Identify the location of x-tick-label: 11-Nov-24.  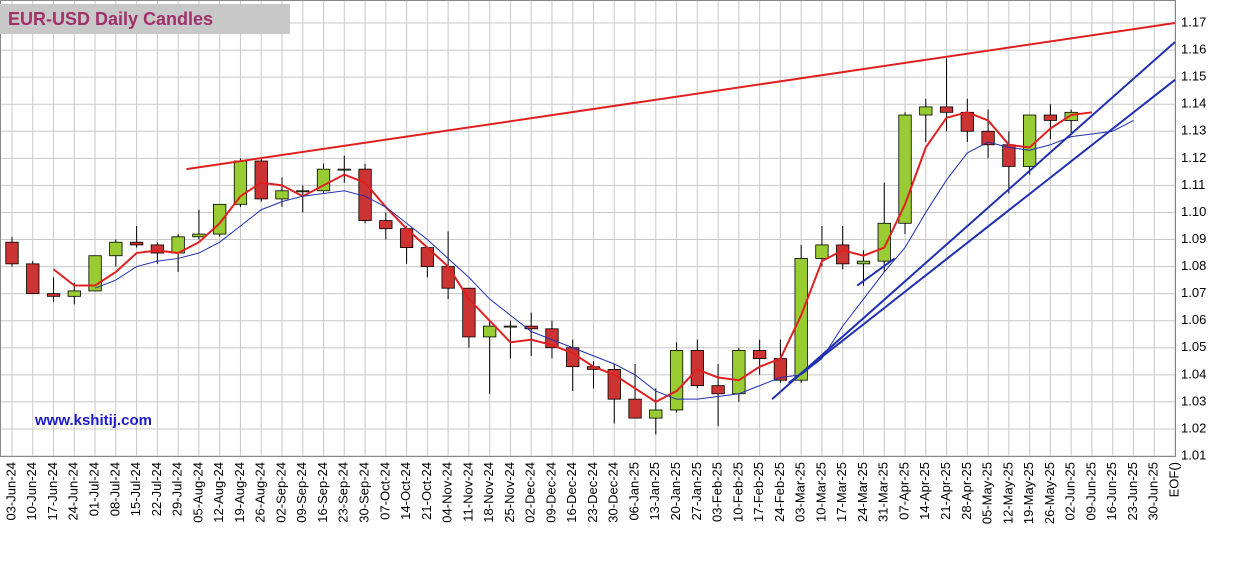
(467, 492).